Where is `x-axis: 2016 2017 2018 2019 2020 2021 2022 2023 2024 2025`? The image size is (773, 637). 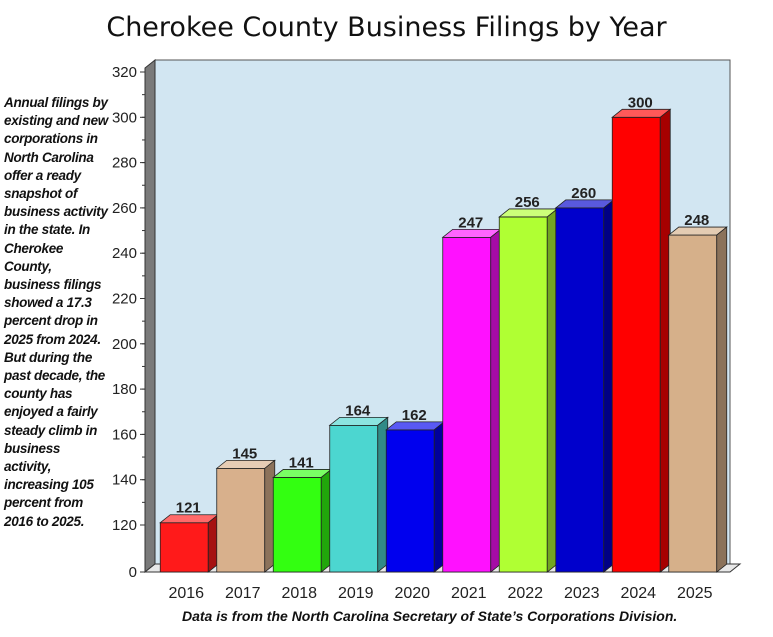
x-axis: 2016 2017 2018 2019 2020 2021 2022 2023 2024 2025 is located at coordinates (440, 593).